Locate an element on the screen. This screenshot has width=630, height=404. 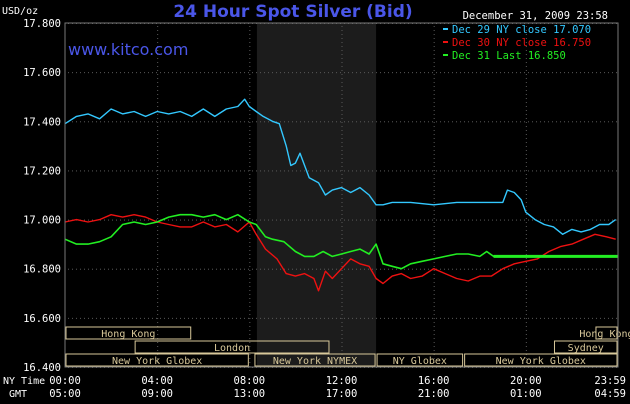
y-axis-unit: USD/oz is located at coordinates (20, 11).